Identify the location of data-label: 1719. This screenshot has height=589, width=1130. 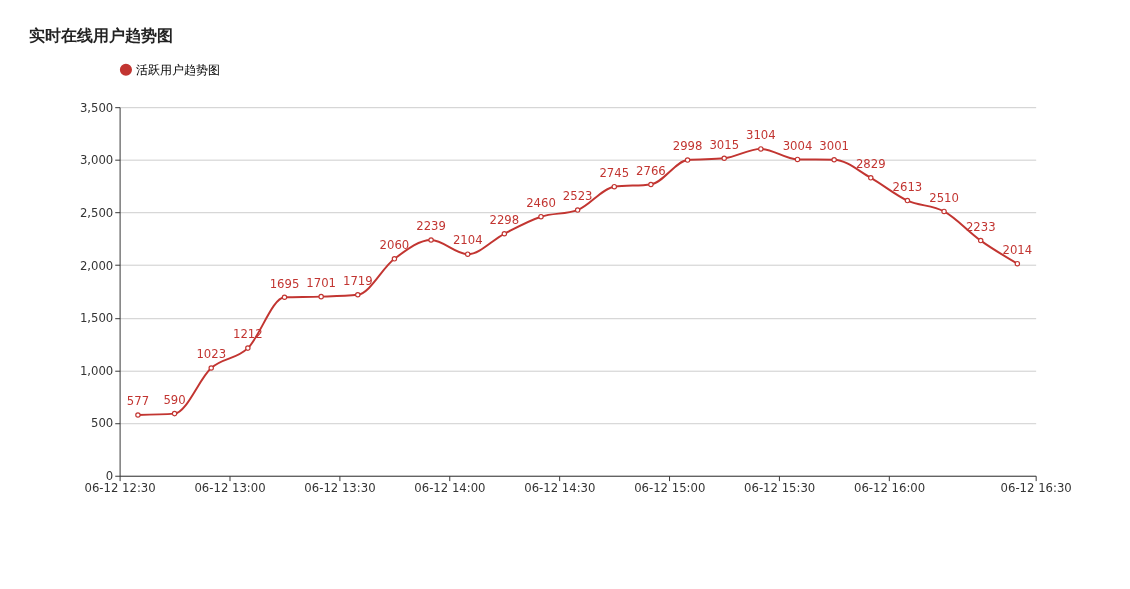
(357, 281).